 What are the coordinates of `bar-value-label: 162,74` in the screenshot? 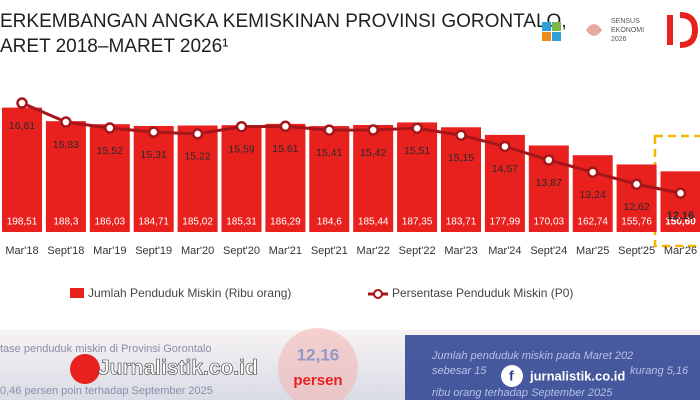 It's located at (592, 222).